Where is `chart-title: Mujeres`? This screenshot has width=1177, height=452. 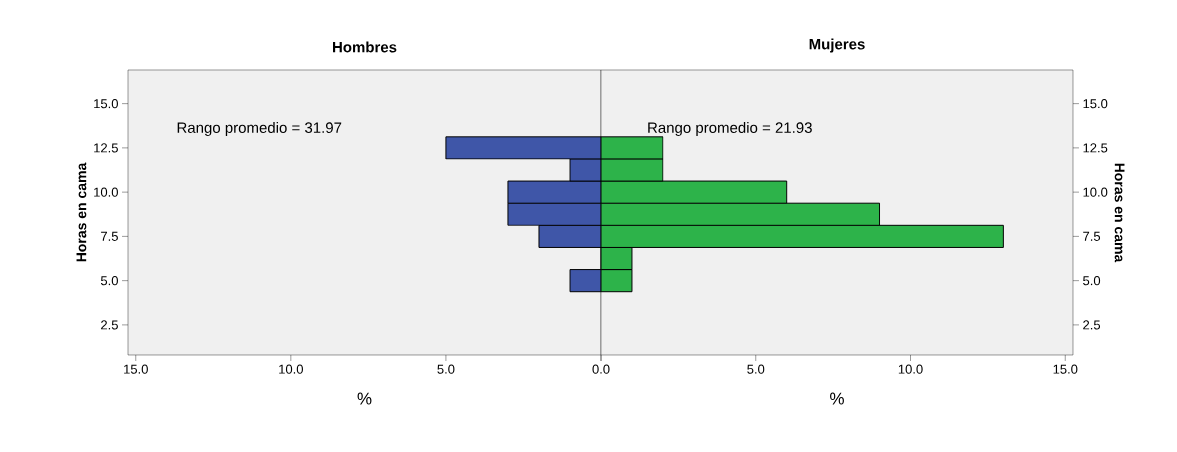
chart-title: Mujeres is located at coordinates (837, 45).